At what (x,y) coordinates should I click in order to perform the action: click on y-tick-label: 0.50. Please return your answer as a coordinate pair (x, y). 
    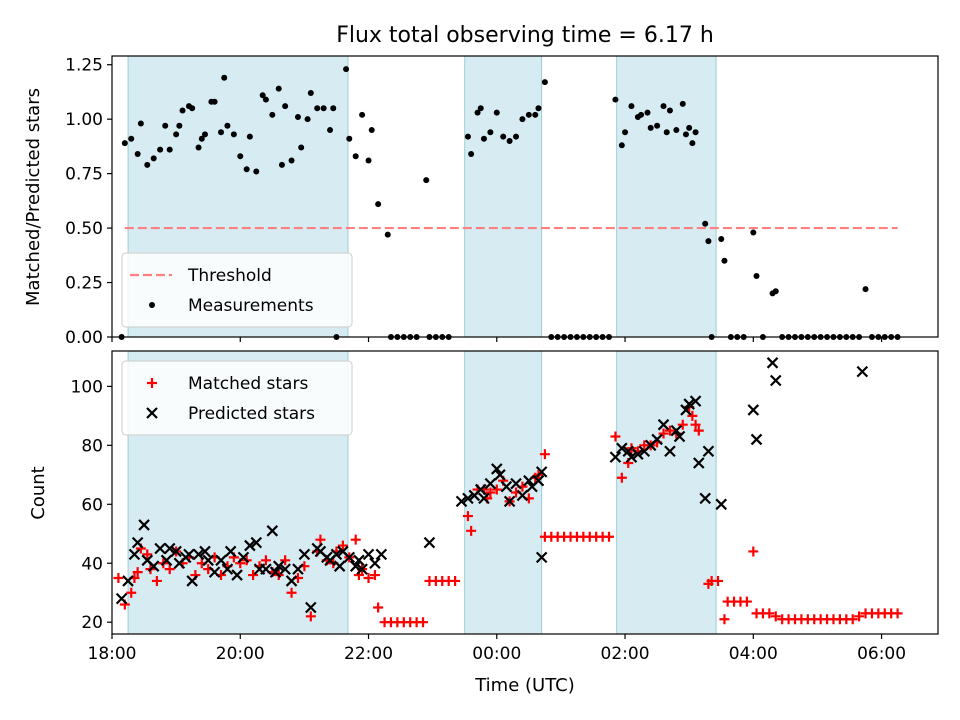
    Looking at the image, I should click on (84, 229).